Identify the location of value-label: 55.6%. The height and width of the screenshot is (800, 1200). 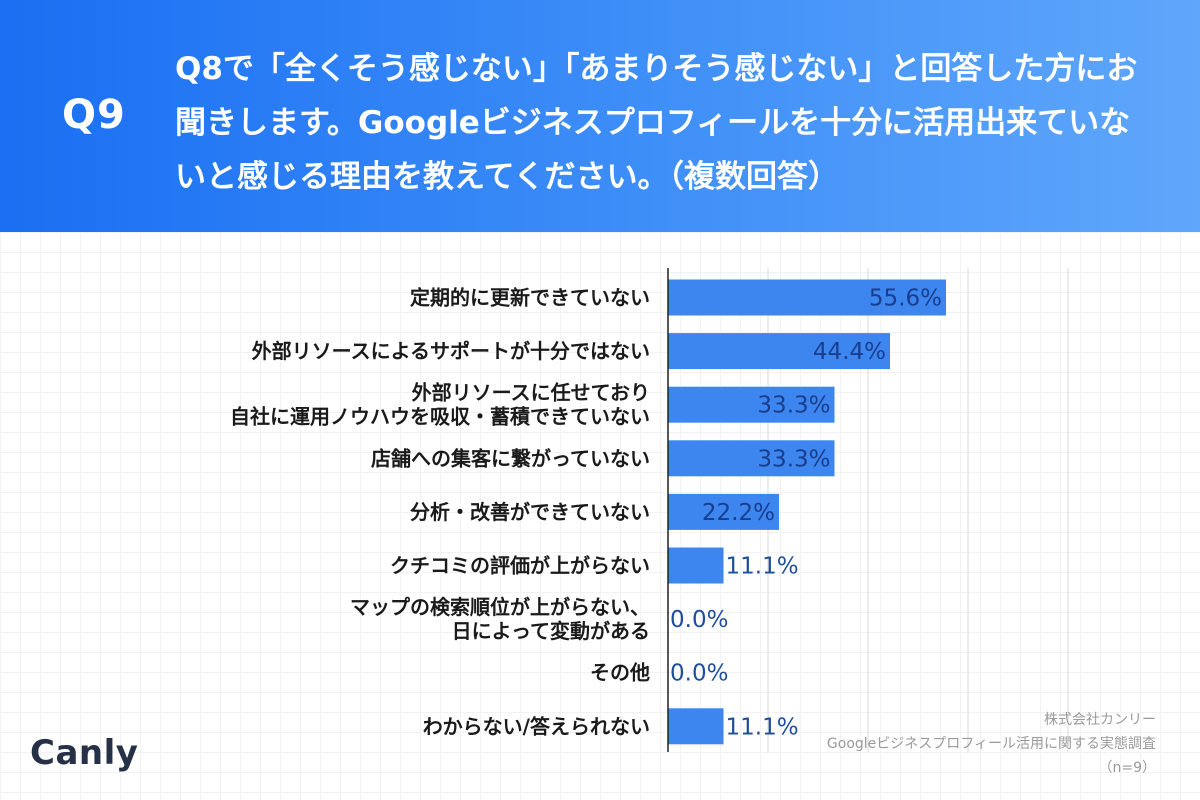
(905, 299).